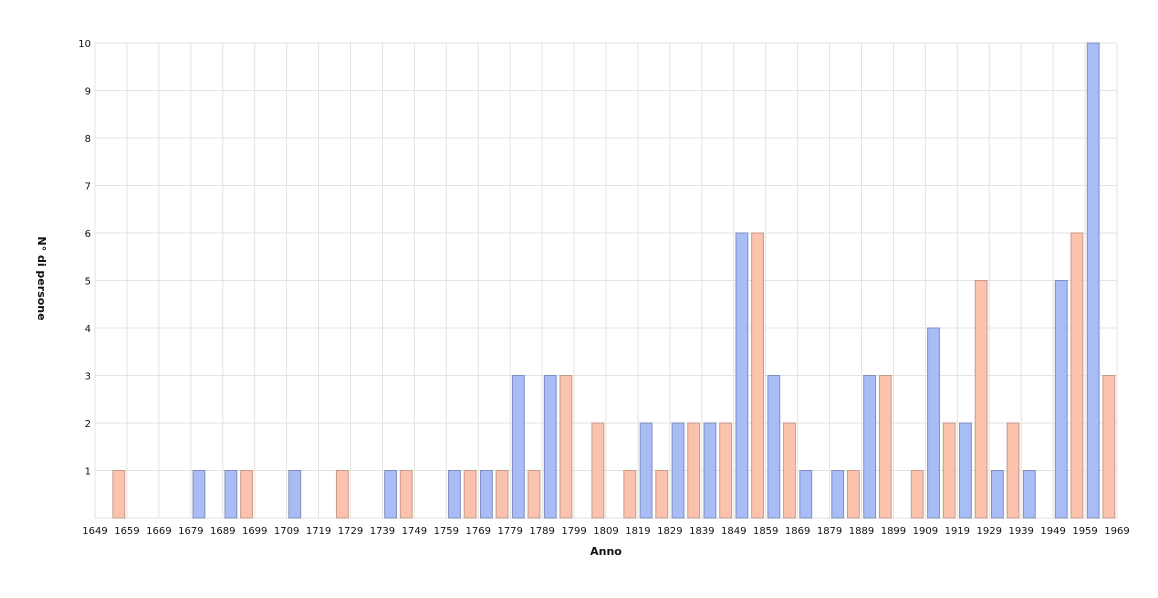 The image size is (1158, 598). Describe the element at coordinates (88, 377) in the screenshot. I see `y-tick-label: 3` at that location.